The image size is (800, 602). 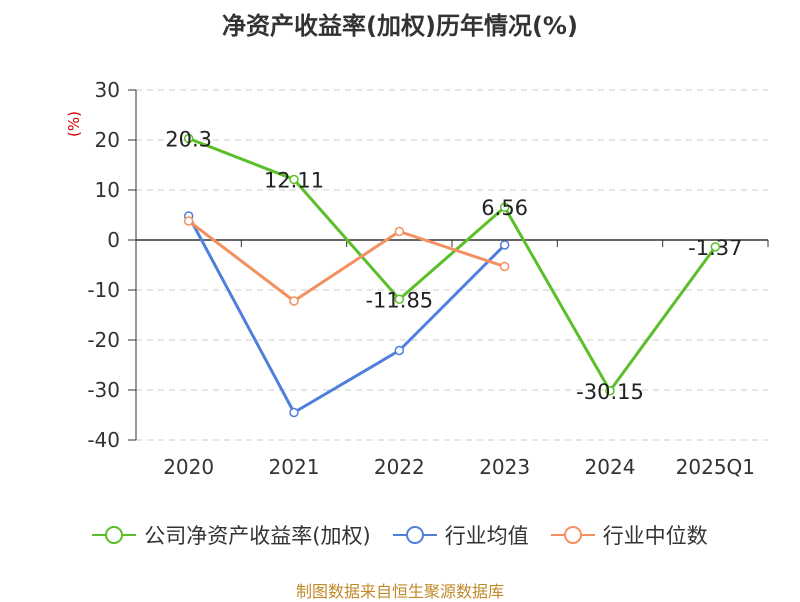 I want to click on x-tick-label: 2021, so click(x=294, y=467).